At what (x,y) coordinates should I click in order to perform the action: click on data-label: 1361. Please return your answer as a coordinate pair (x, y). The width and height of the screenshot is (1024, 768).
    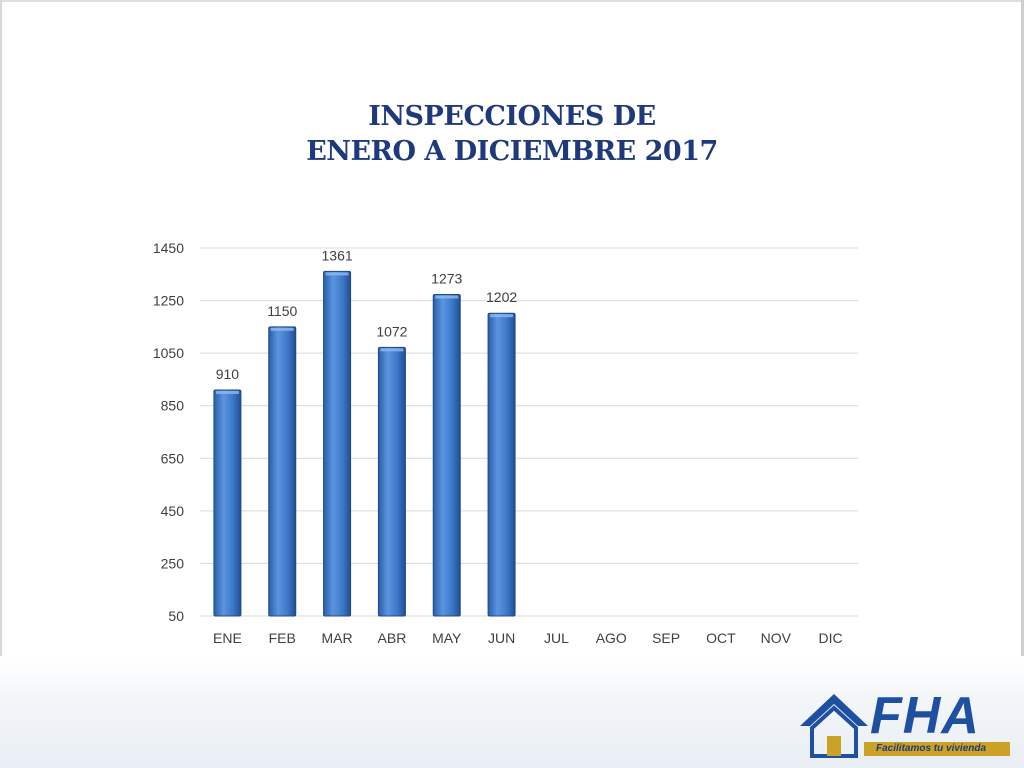
    Looking at the image, I should click on (337, 255).